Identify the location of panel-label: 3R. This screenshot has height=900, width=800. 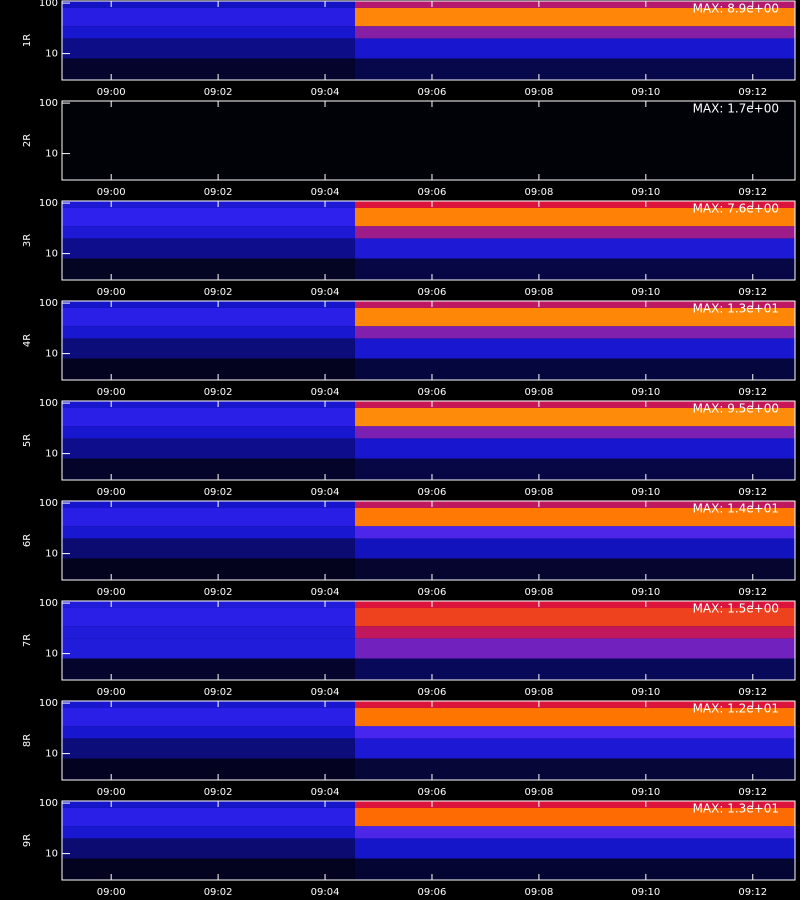
(27, 240).